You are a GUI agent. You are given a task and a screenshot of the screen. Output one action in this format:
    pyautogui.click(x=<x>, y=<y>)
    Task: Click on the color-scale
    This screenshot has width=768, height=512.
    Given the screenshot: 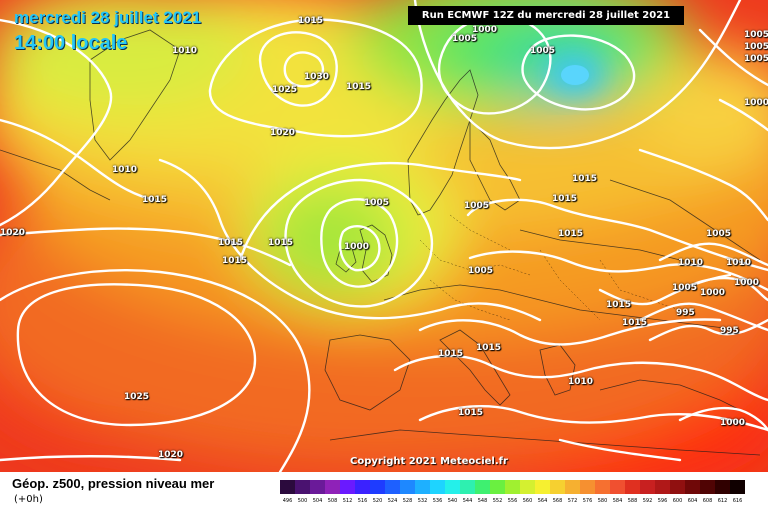 What is the action you would take?
    pyautogui.click(x=512, y=487)
    